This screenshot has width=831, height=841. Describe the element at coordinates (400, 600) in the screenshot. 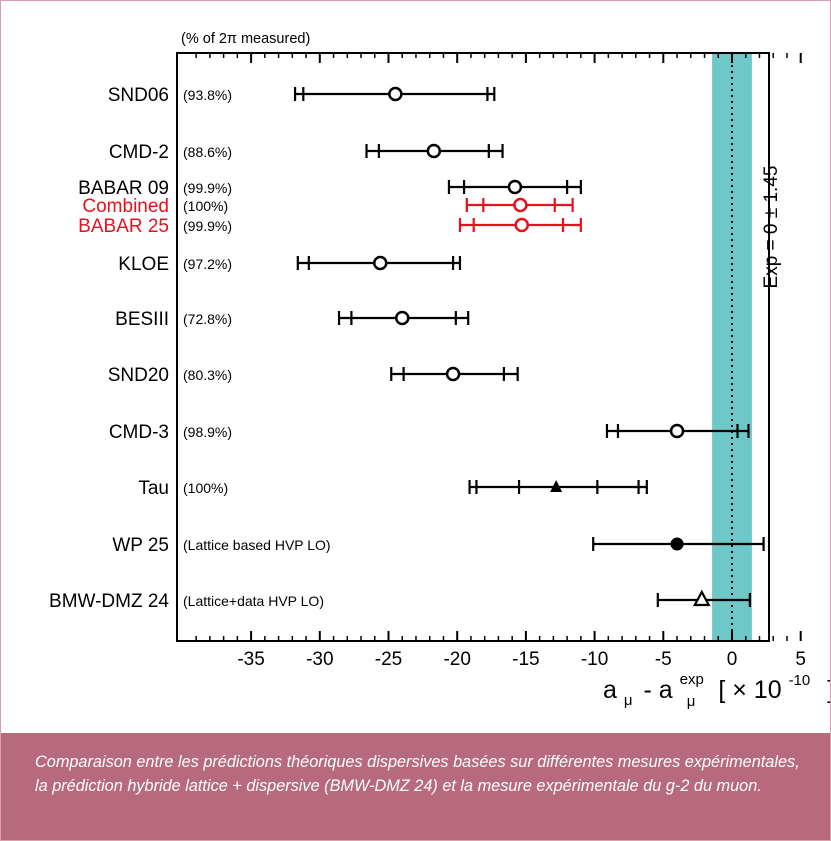

I see `entry-bmw-dmz-24: BMW-DMZ 24 (Lattice+data HVP LO)` at that location.